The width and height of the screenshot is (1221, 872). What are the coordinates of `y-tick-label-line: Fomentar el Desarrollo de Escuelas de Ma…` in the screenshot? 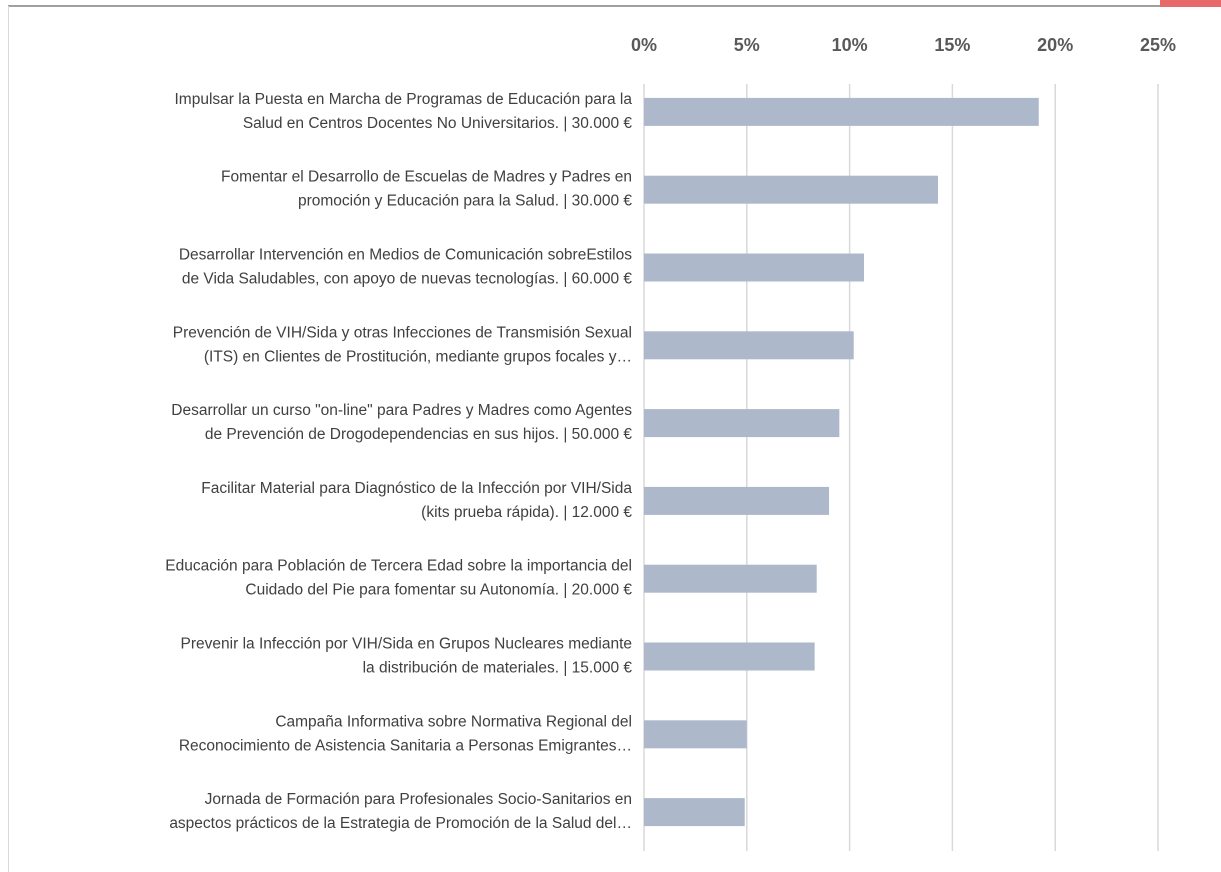 It's located at (426, 177).